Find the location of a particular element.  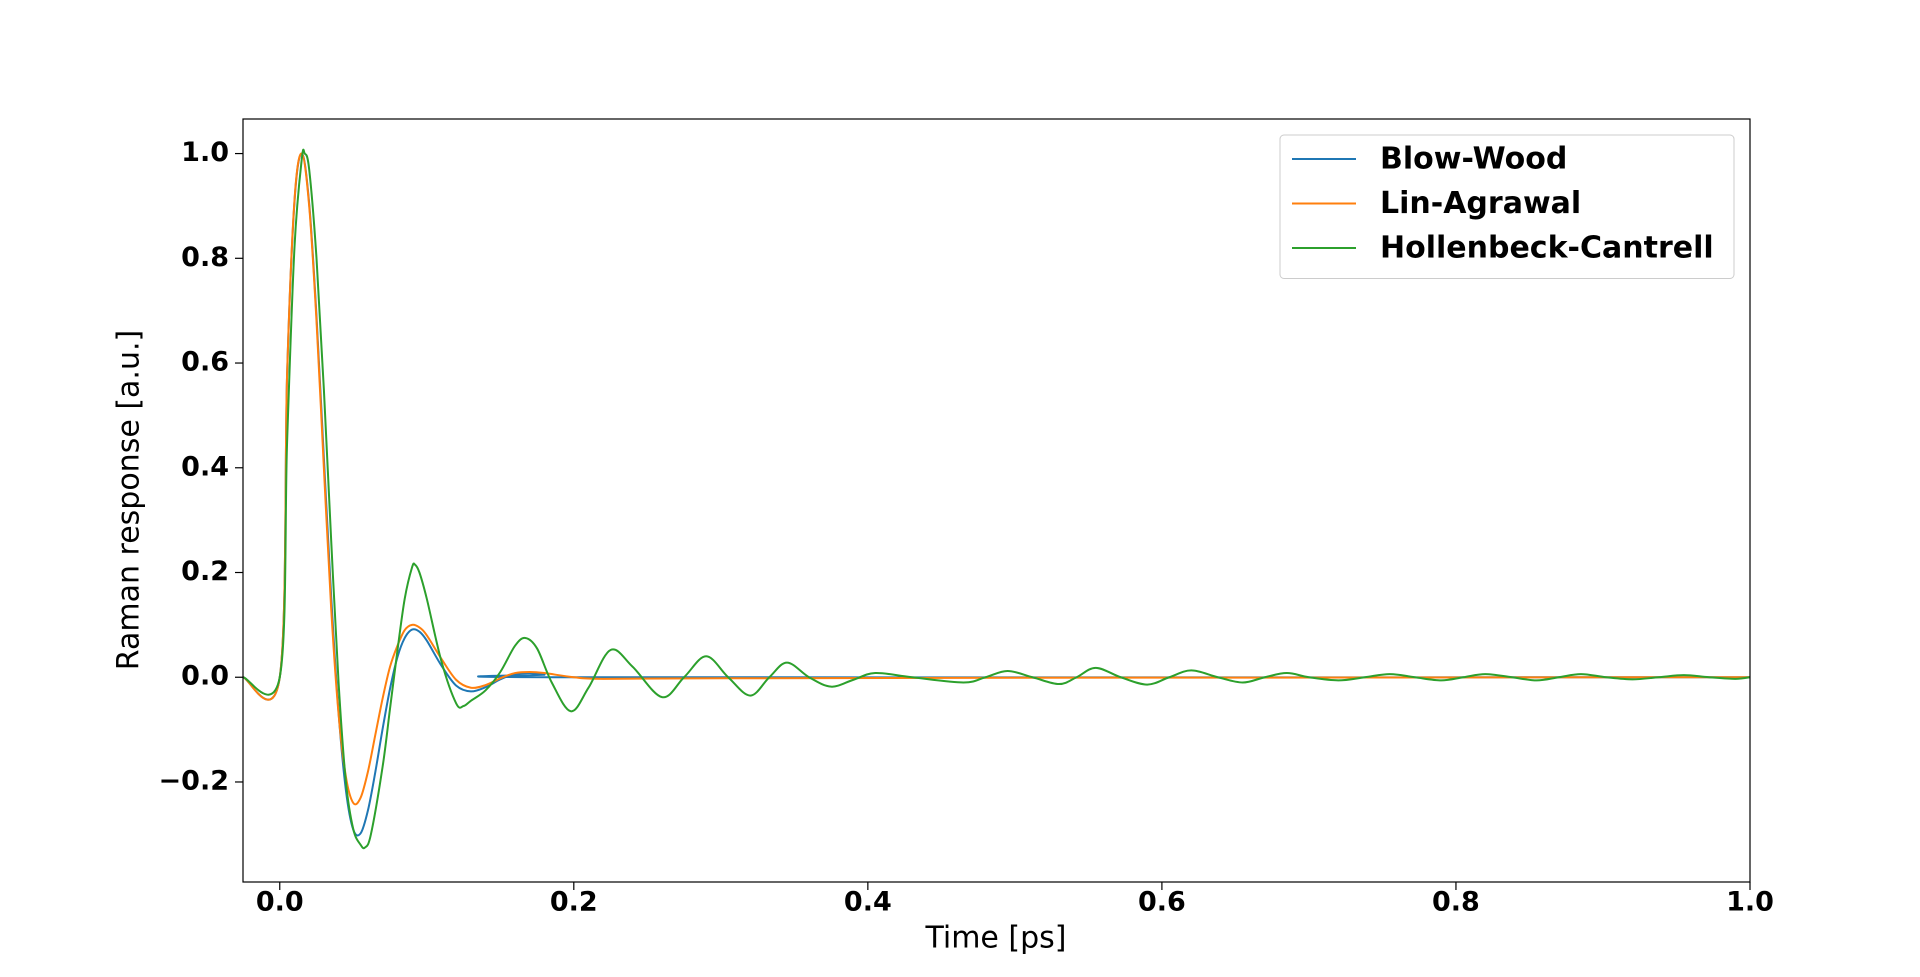

x-tick-label: 0.8 is located at coordinates (1456, 902).